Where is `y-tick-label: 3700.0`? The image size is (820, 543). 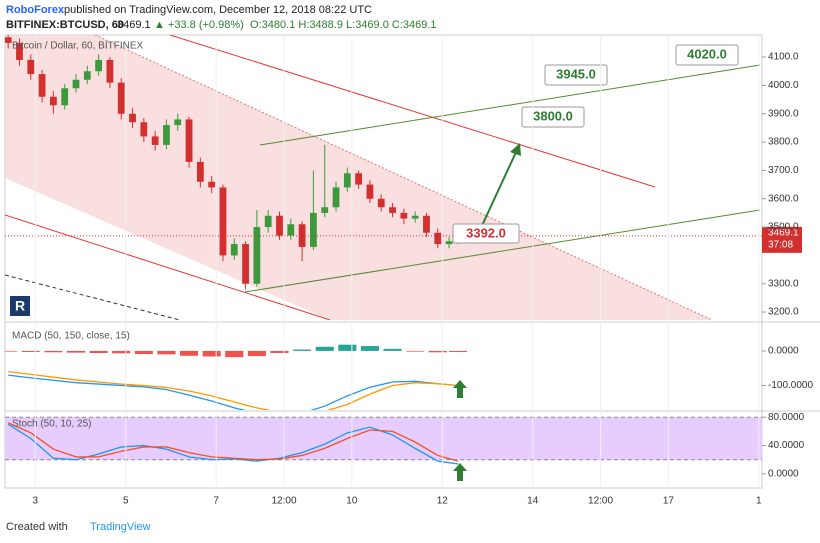
y-tick-label: 3700.0 is located at coordinates (783, 170).